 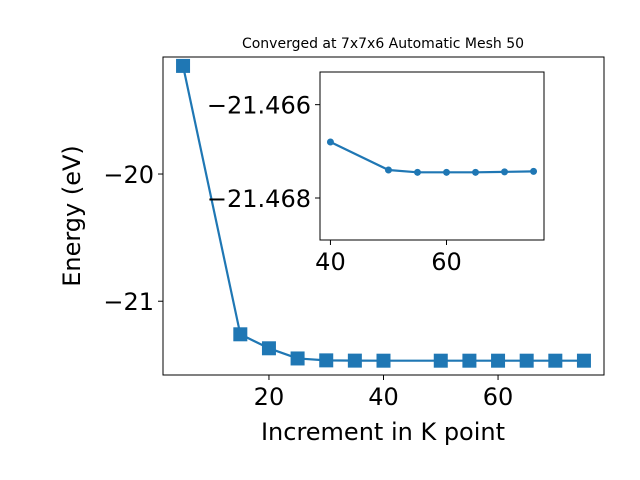 I want to click on main-y-tick-label: −20, so click(x=128, y=175).